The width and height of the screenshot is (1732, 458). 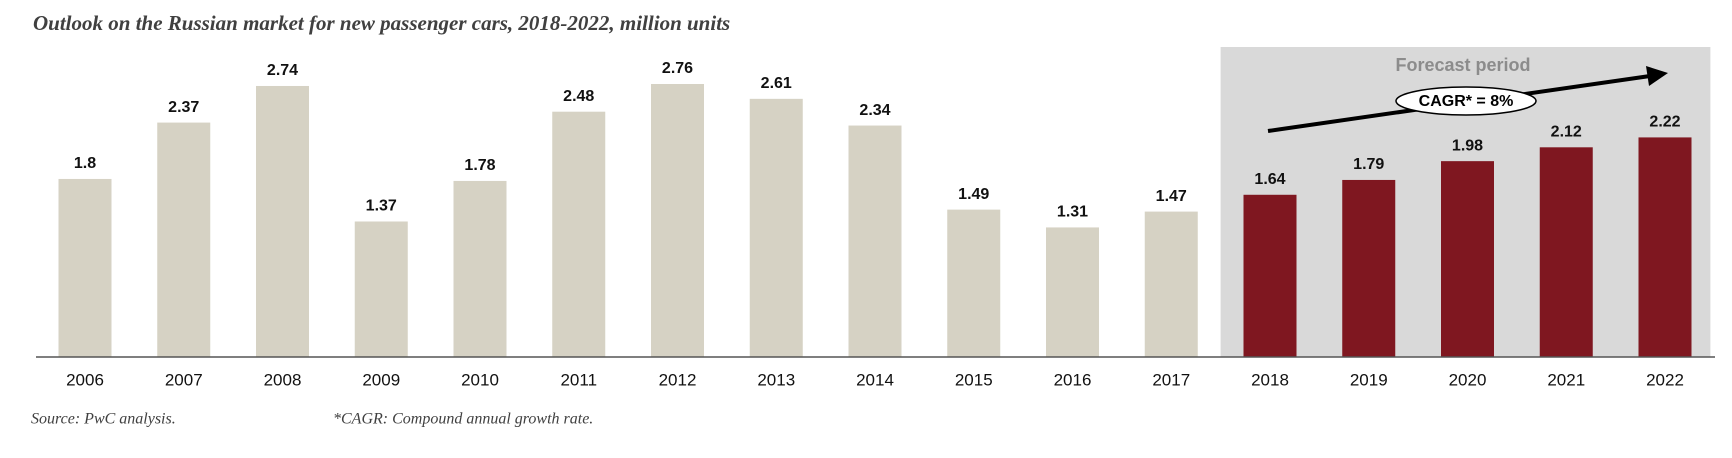 What do you see at coordinates (1462, 65) in the screenshot?
I see `forecast-label: Forecast period` at bounding box center [1462, 65].